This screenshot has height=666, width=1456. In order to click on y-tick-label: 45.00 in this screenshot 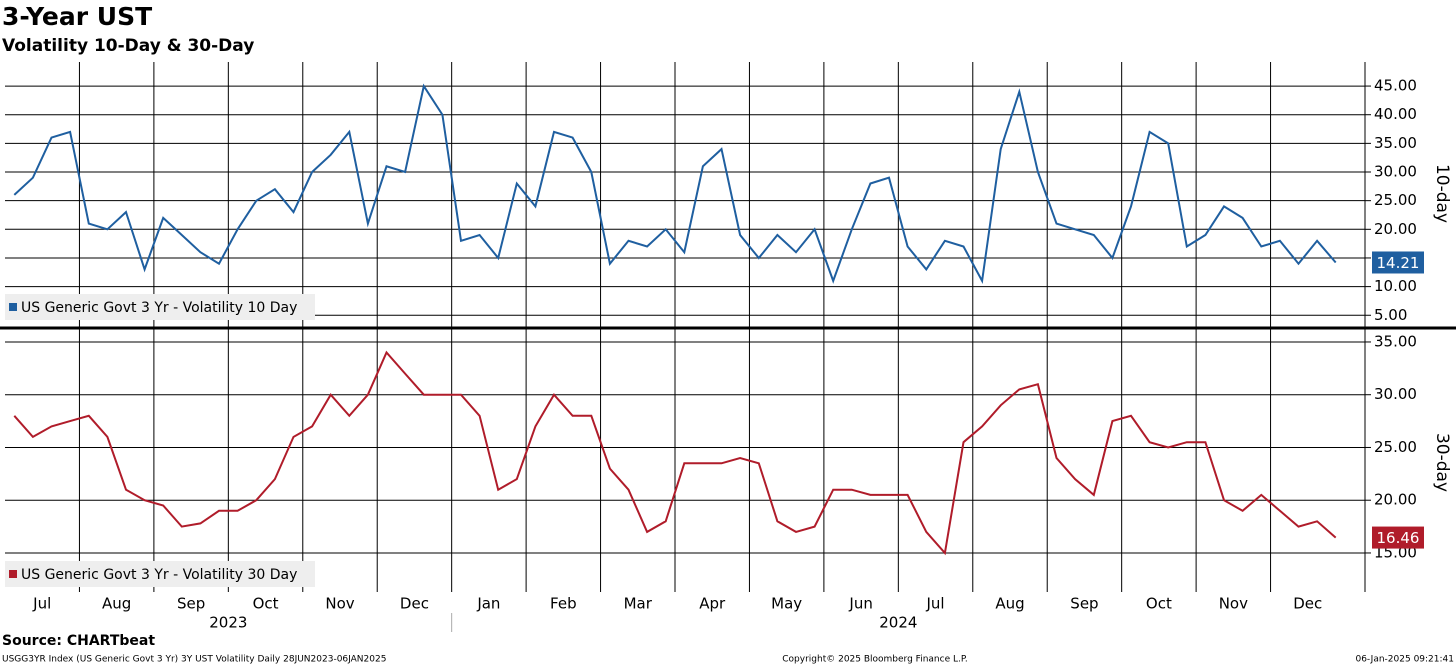, I will do `click(1395, 86)`.